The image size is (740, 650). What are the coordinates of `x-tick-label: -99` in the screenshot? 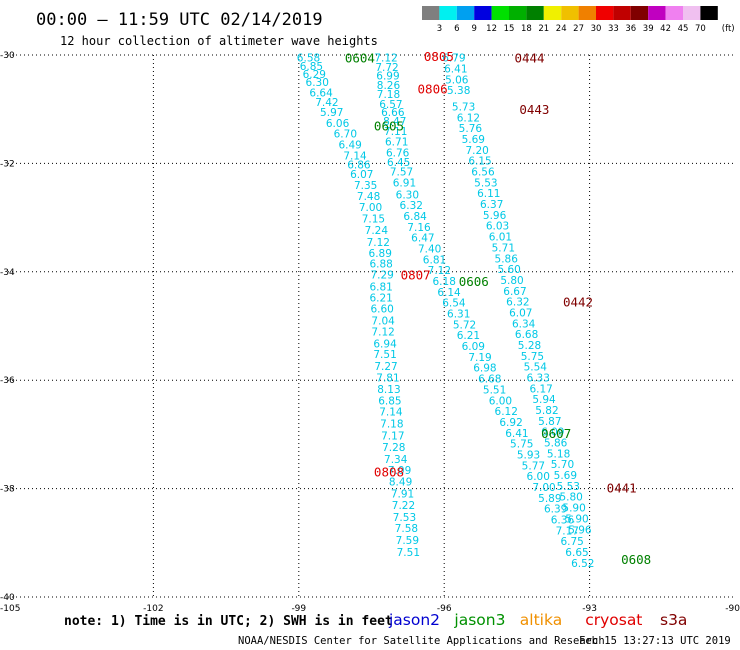 It's located at (298, 609).